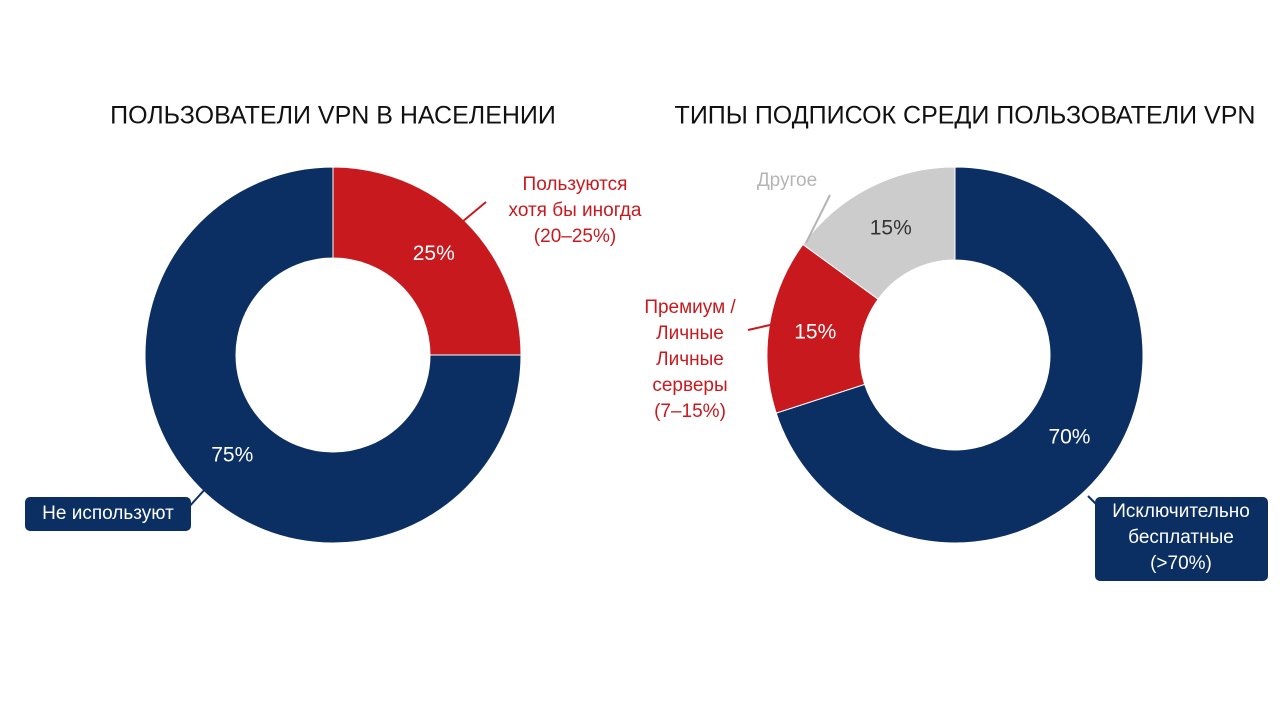 This screenshot has height=720, width=1280. I want to click on category-label: (7–15%), so click(690, 411).